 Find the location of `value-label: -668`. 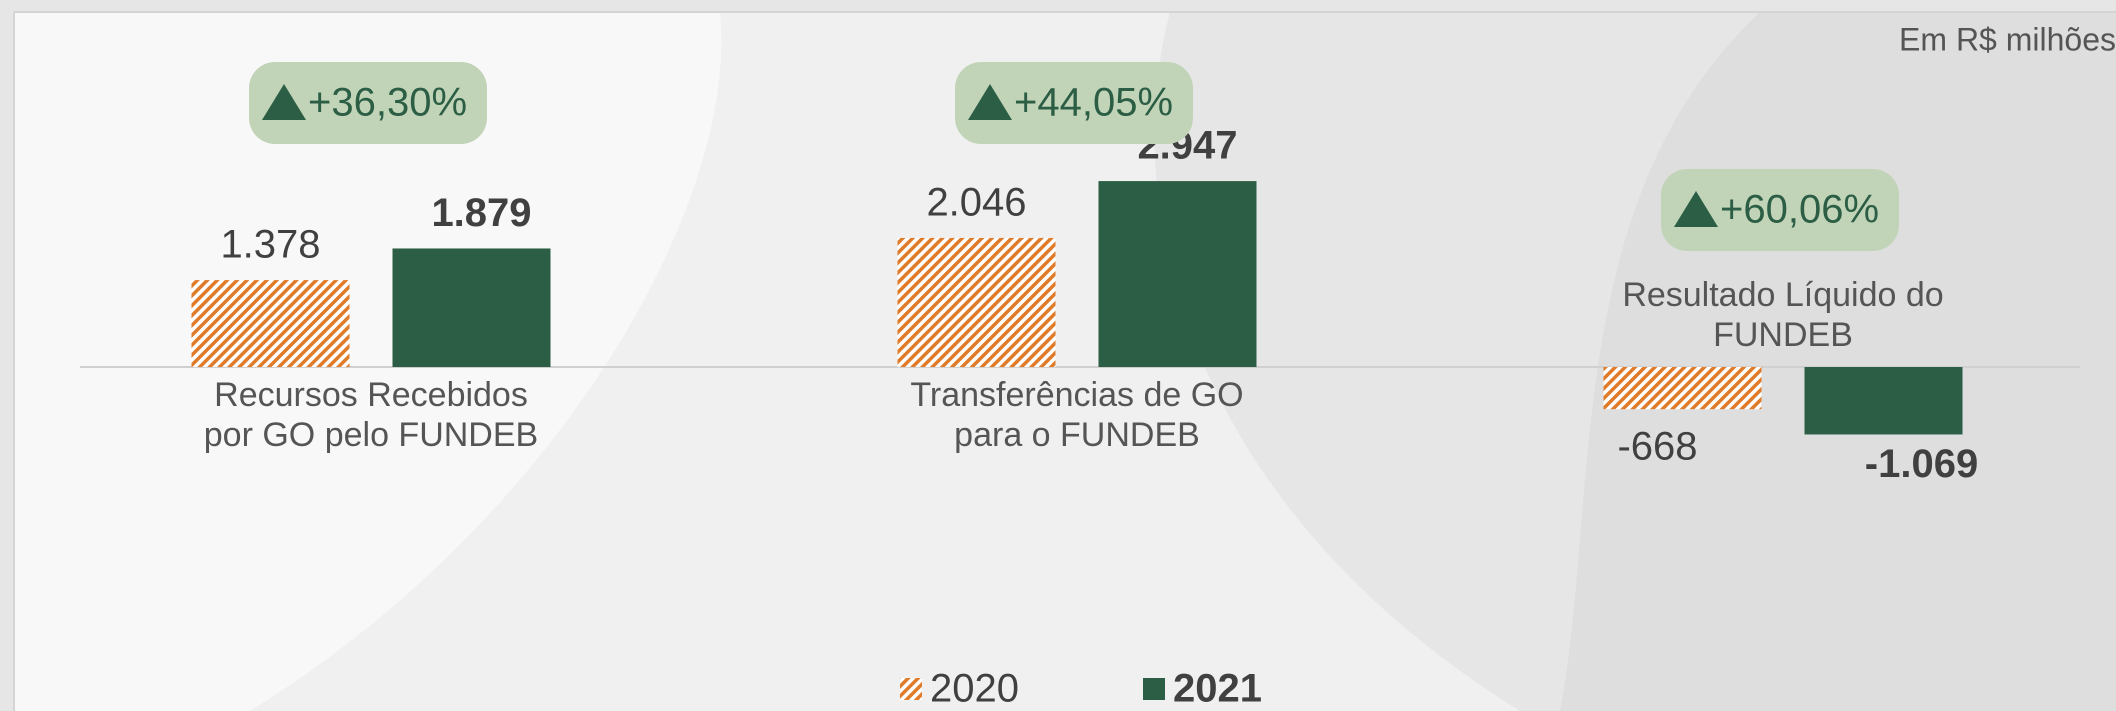

value-label: -668 is located at coordinates (1657, 447).